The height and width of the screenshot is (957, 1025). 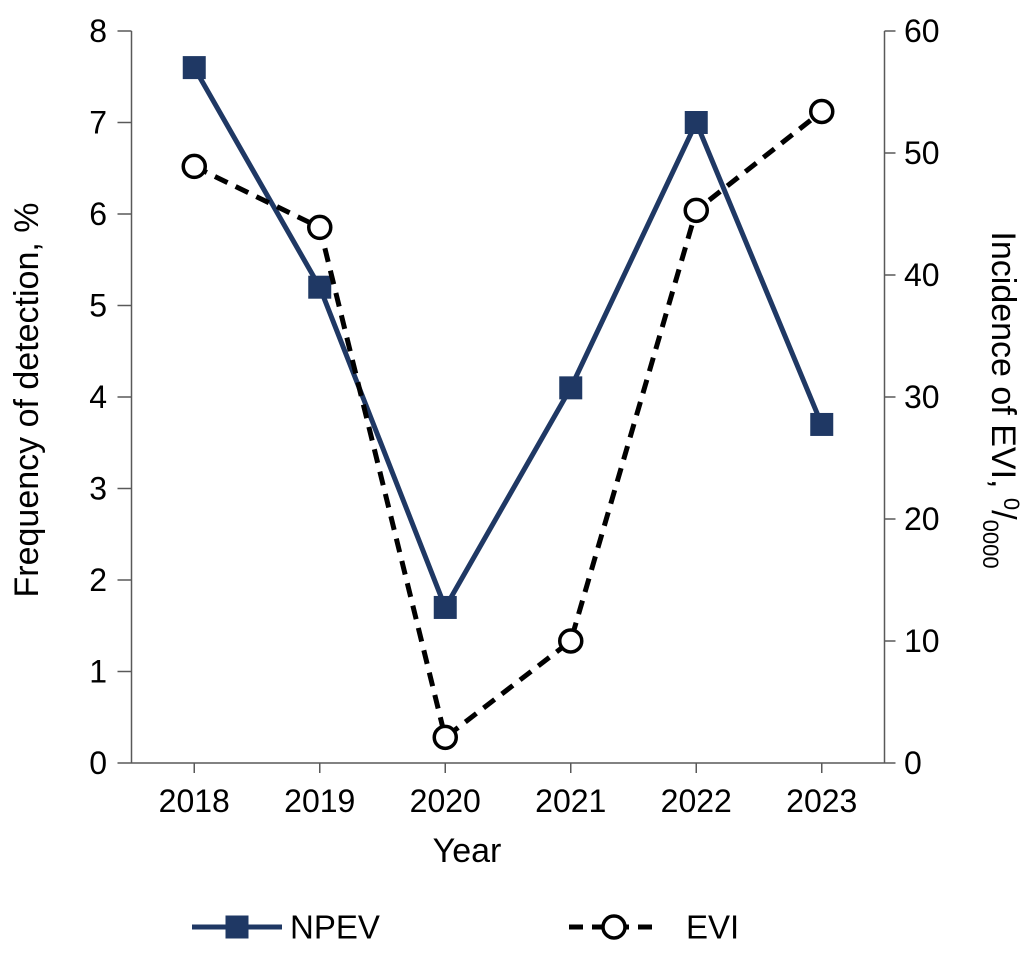 What do you see at coordinates (467, 851) in the screenshot?
I see `x-axis-title: Year` at bounding box center [467, 851].